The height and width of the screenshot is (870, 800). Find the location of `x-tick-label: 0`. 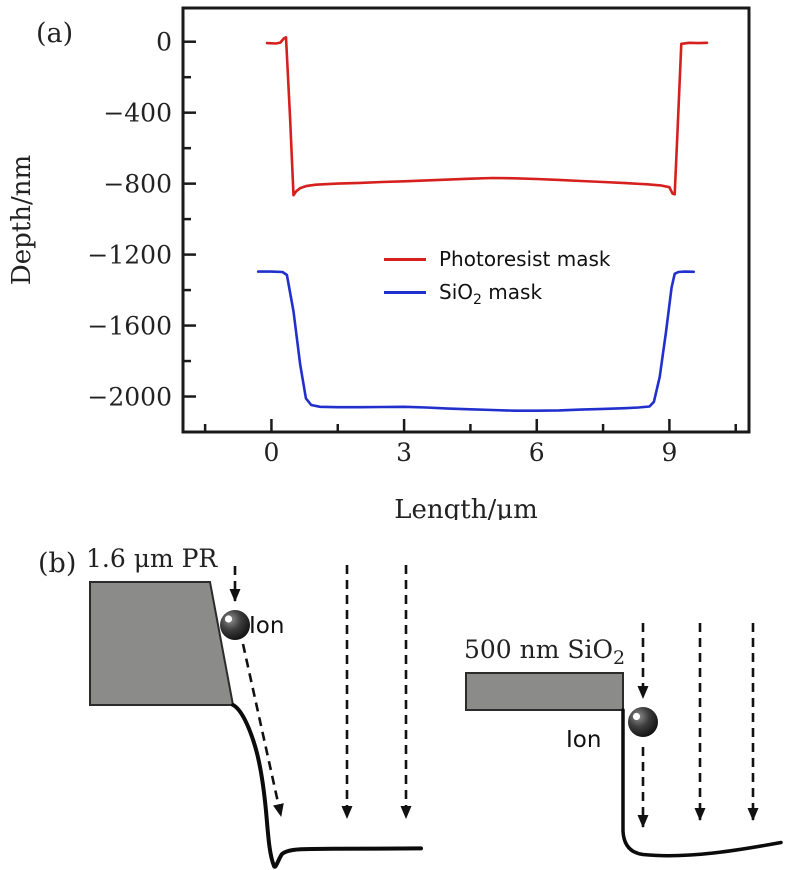

x-tick-label: 0 is located at coordinates (271, 452).